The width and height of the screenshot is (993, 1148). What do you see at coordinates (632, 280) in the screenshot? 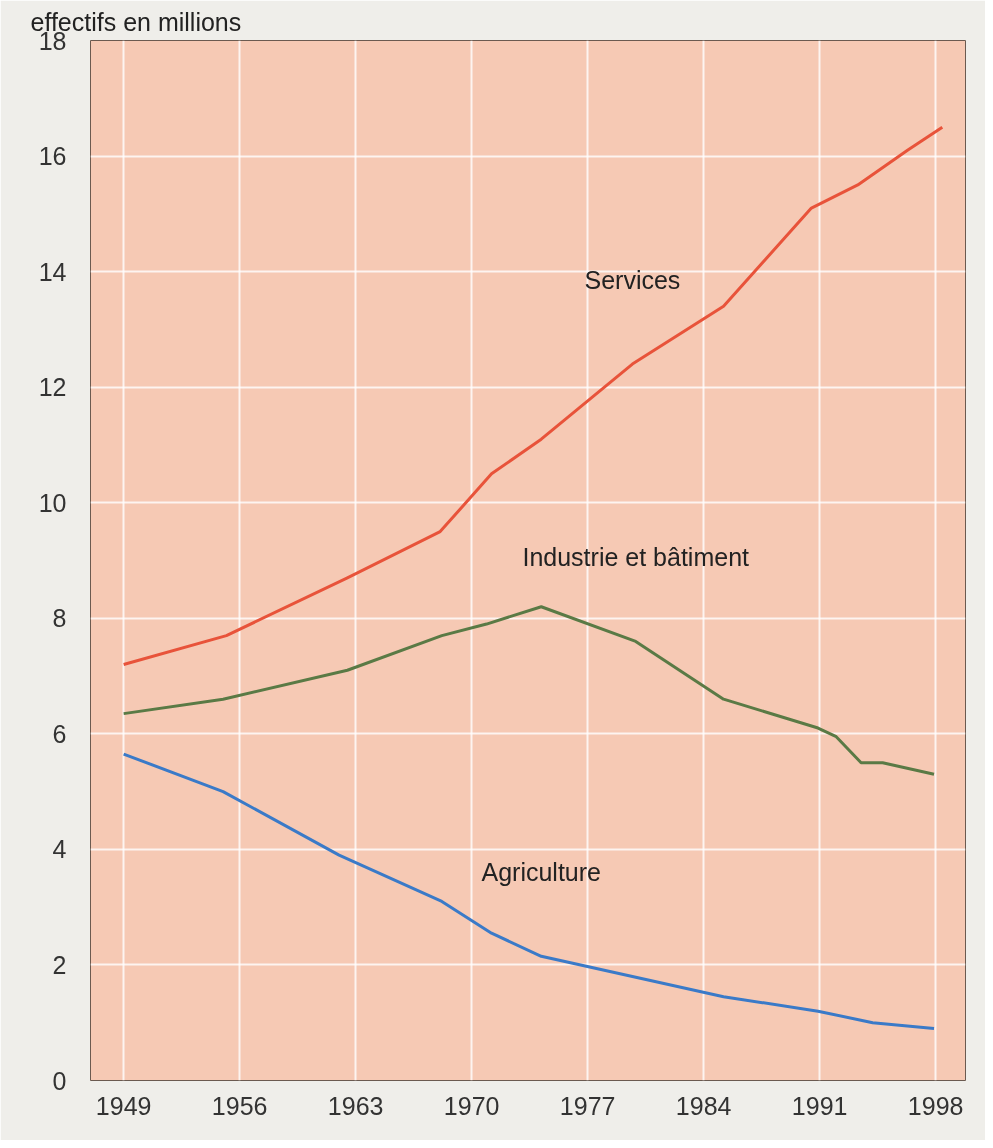
I see `series-label: Services` at bounding box center [632, 280].